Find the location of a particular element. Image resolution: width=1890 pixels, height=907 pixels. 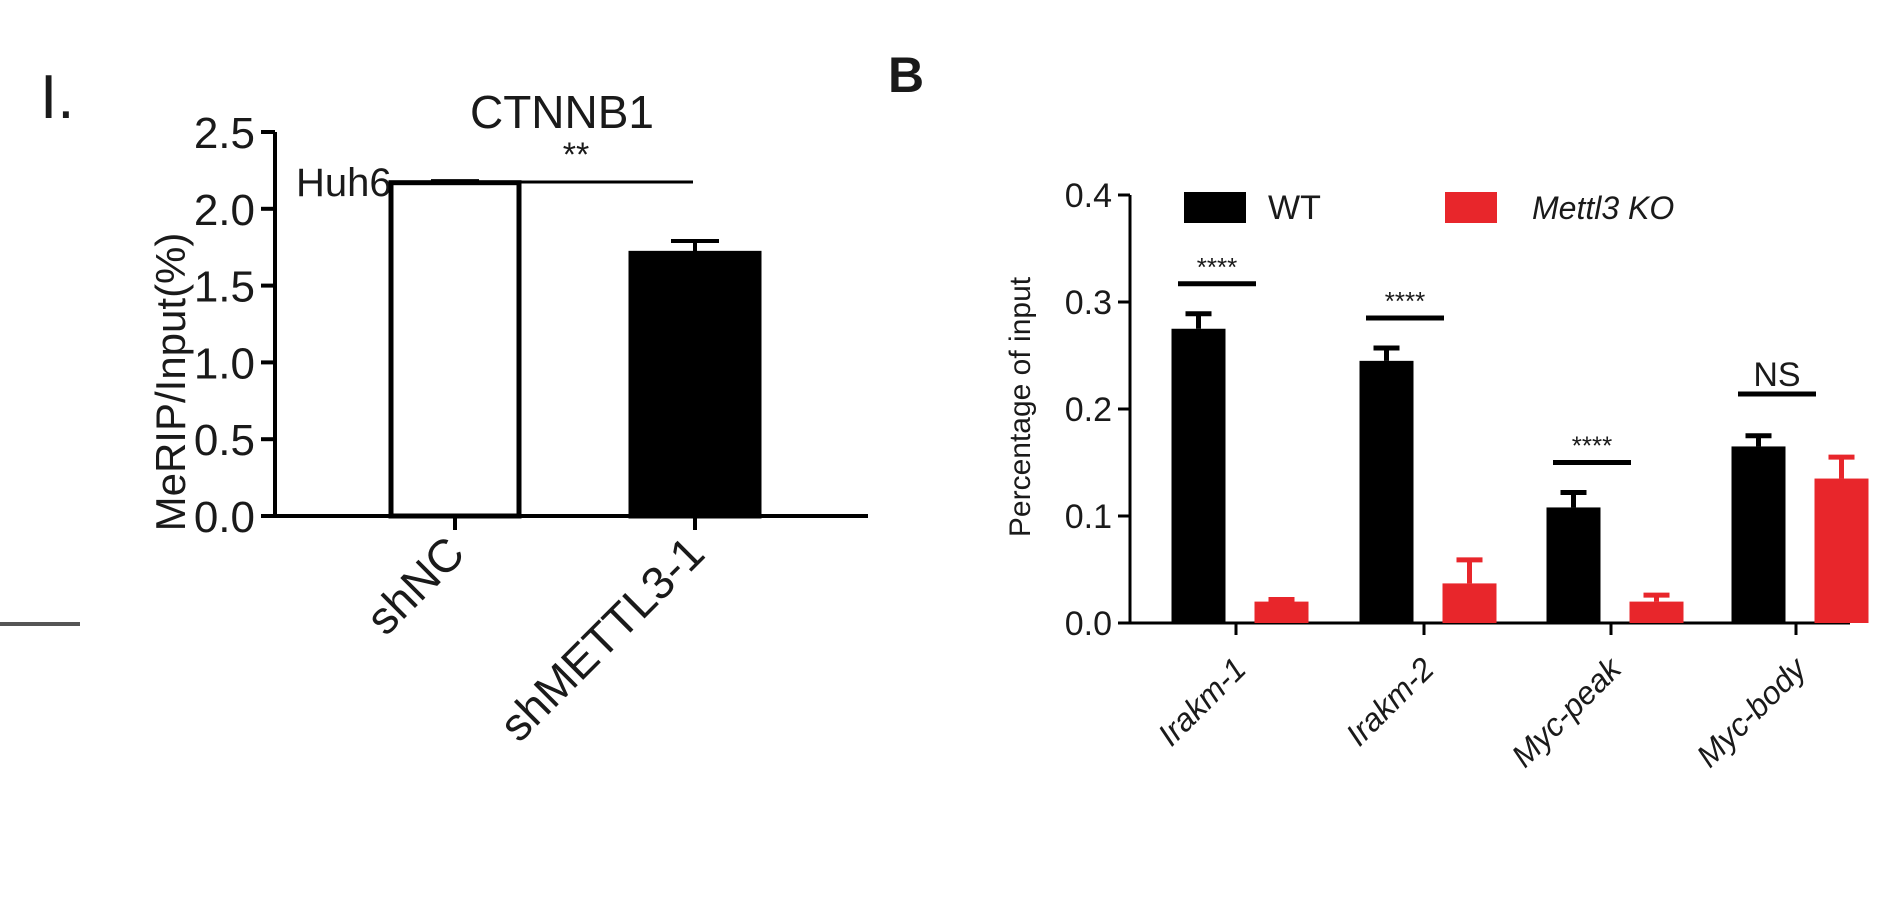

significance-label: NS is located at coordinates (1776, 375).